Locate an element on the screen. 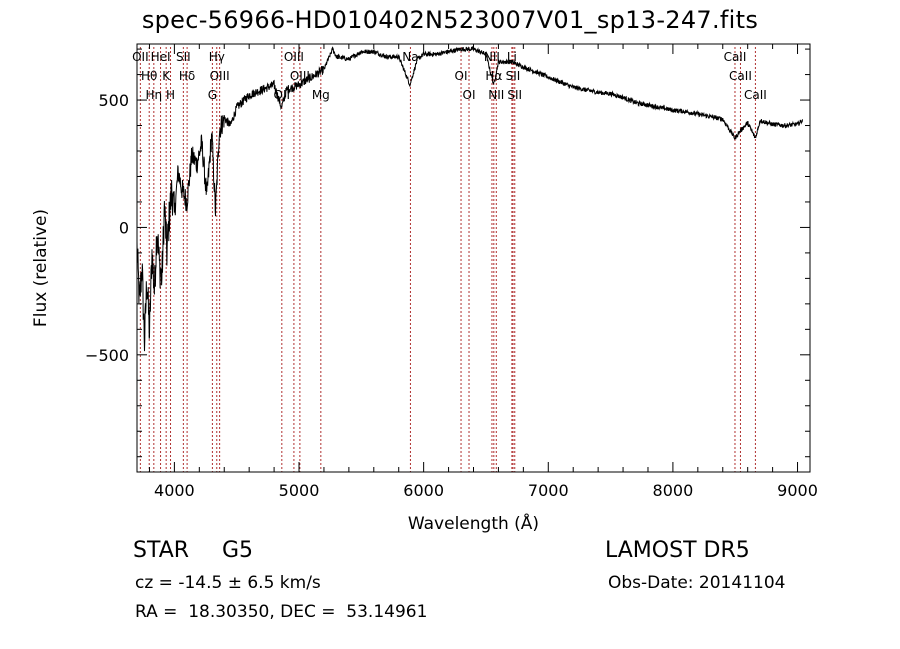  x-tick-label: 7000 is located at coordinates (548, 490).